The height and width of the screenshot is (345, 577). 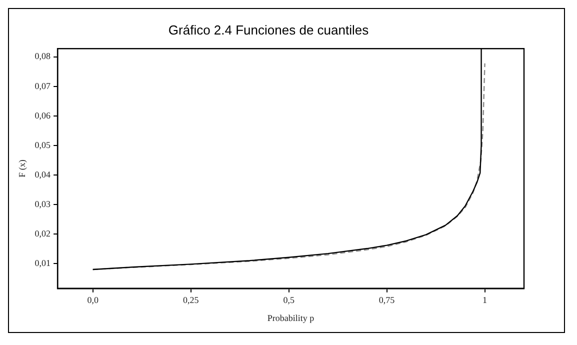 I want to click on x-tick-label: 0,75, so click(x=387, y=300).